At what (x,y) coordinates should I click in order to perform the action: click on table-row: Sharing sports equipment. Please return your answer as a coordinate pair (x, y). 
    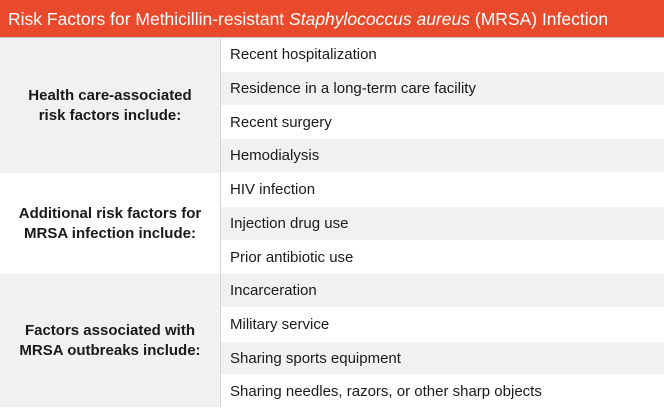
    Looking at the image, I should click on (442, 358).